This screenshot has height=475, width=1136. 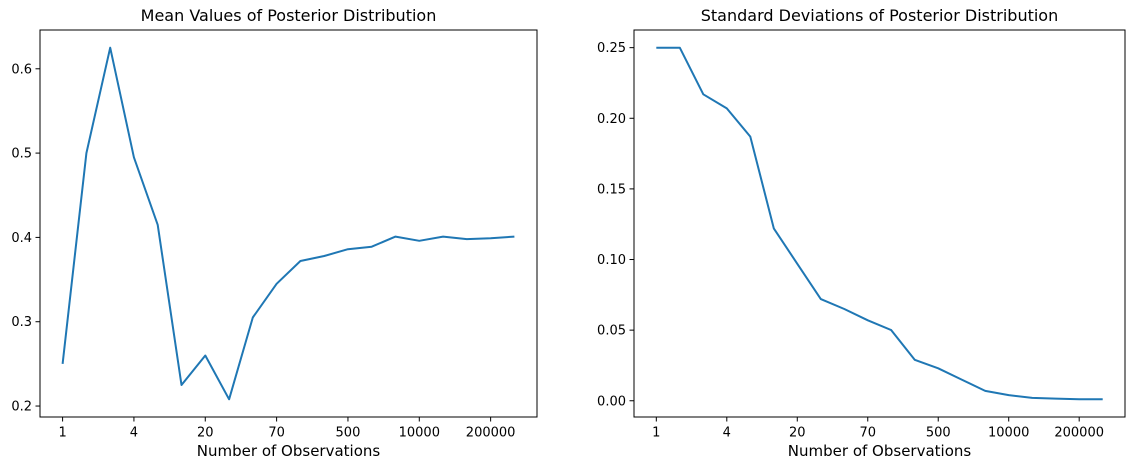 What do you see at coordinates (880, 451) in the screenshot?
I see `x-axis-label-std: Number of Observations` at bounding box center [880, 451].